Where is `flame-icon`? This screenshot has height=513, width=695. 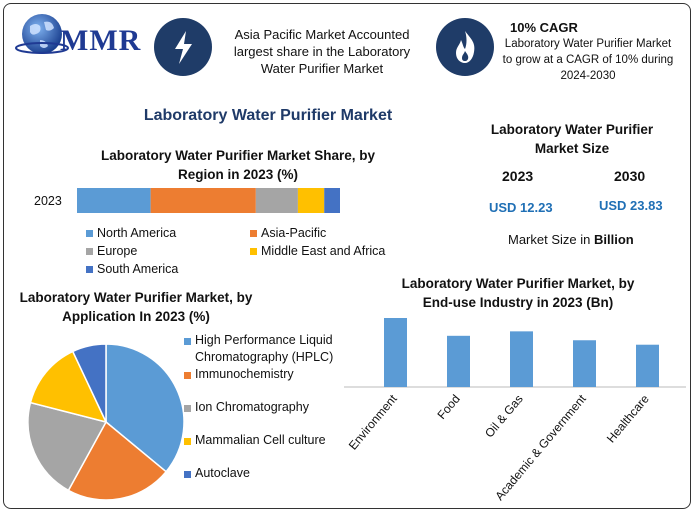 flame-icon is located at coordinates (465, 47).